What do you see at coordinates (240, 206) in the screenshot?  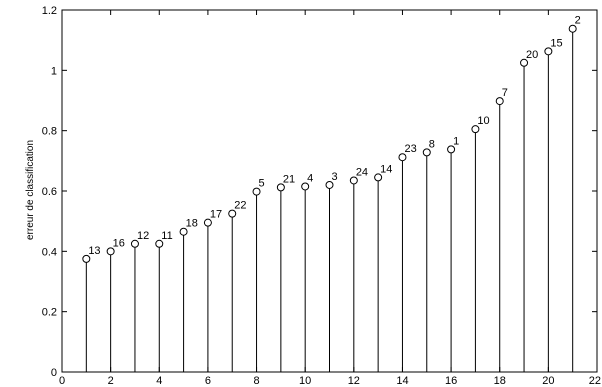 I see `point-label: 22` at bounding box center [240, 206].